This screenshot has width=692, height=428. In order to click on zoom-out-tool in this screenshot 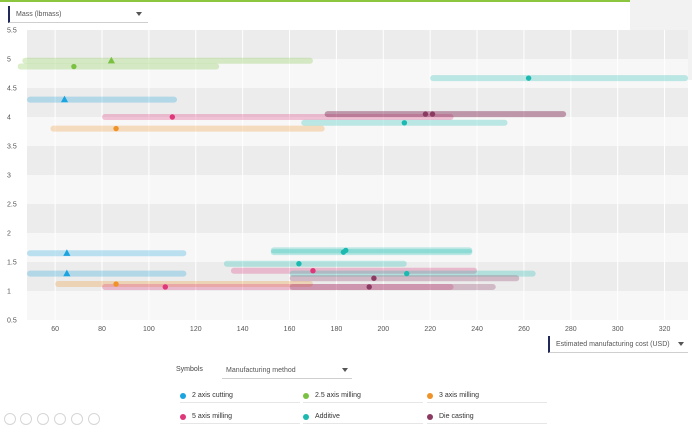, I will do `click(26, 419)`.